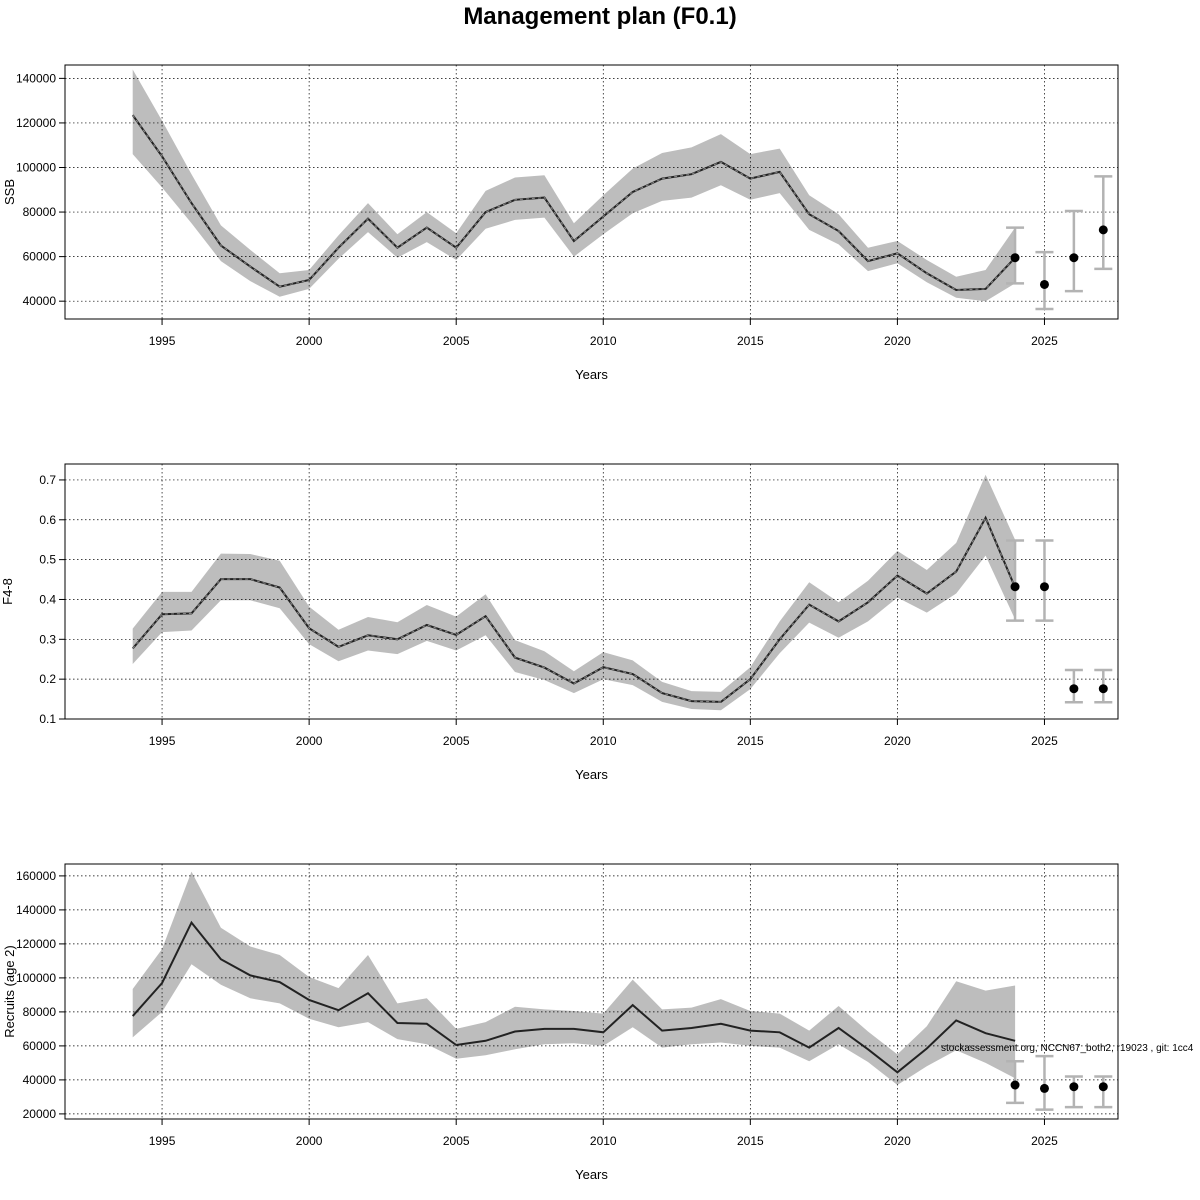 This screenshot has width=1200, height=1200. Describe the element at coordinates (9, 991) in the screenshot. I see `y-axis-label: Recruits (age 2)` at that location.